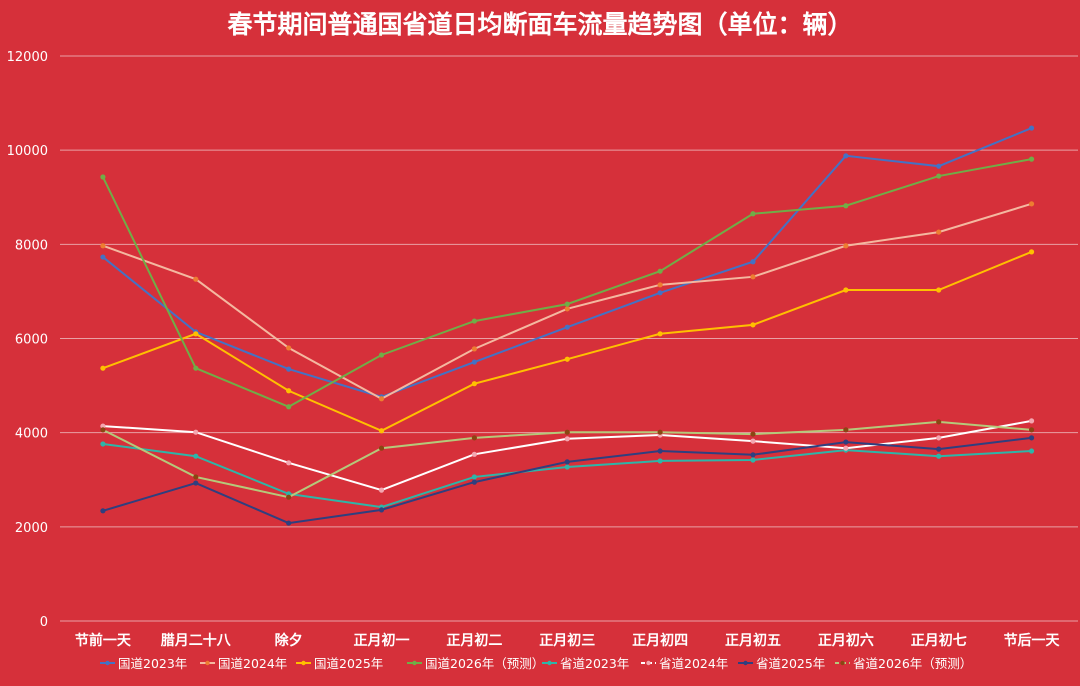  I want to click on x-tick-label: 正月初五, so click(753, 640).